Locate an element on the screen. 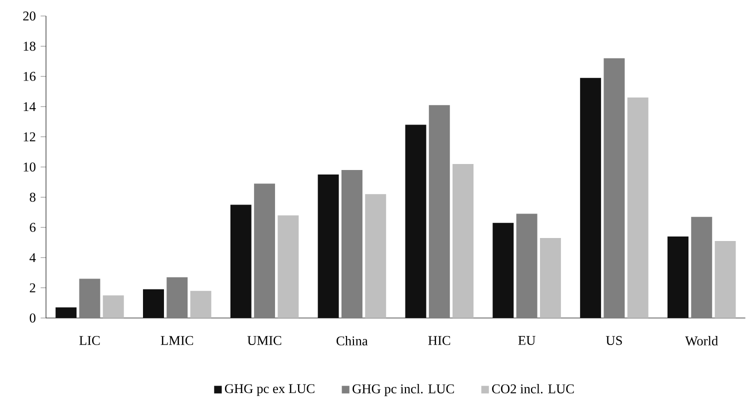 The image size is (752, 403). y-tick-label: 16 is located at coordinates (30, 76).